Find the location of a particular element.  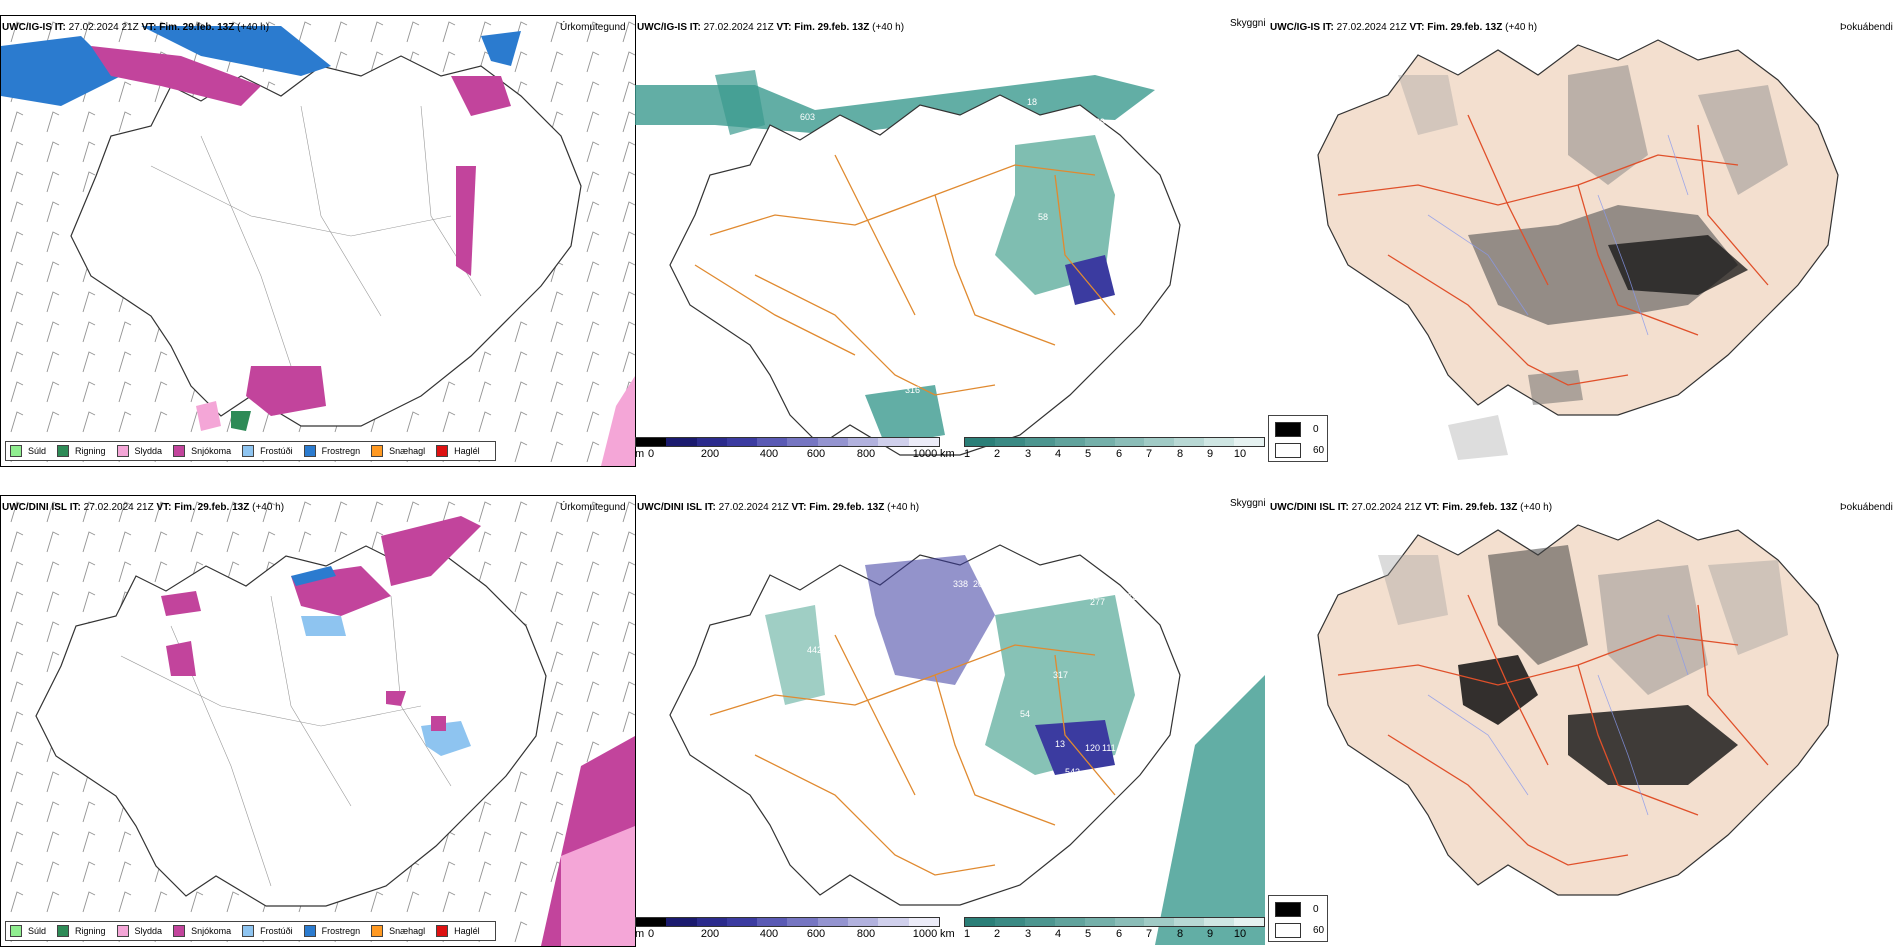

fog-legend-label: 60 is located at coordinates (1319, 930).